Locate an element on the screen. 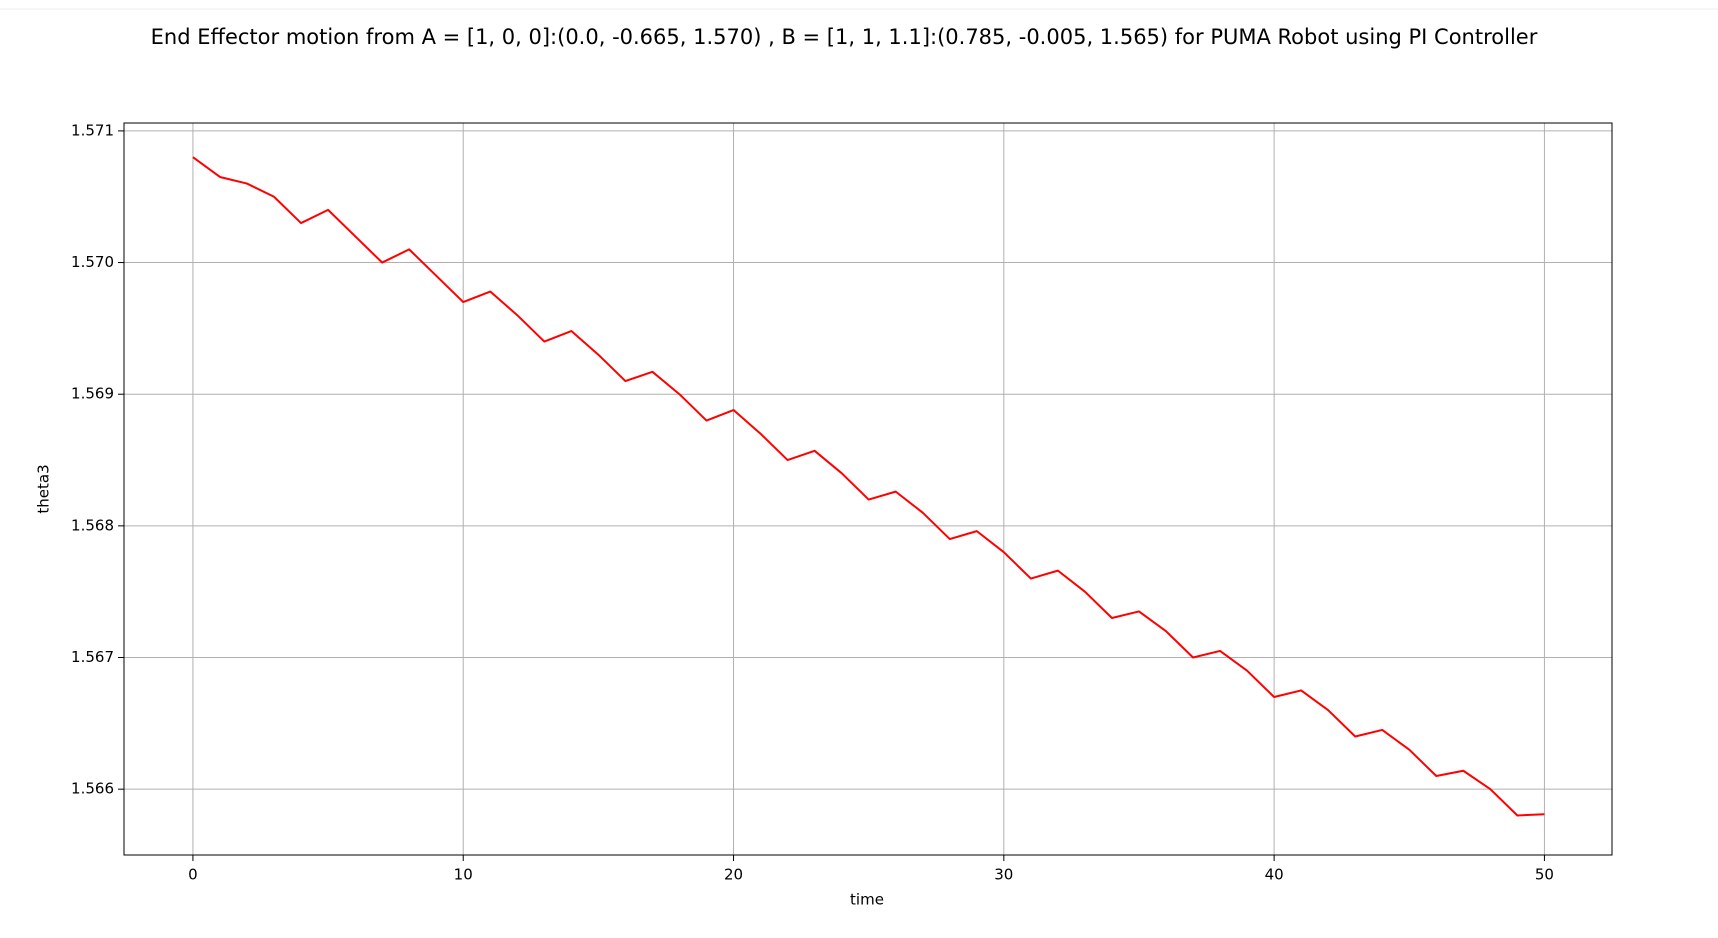 Image resolution: width=1718 pixels, height=938 pixels. x-tick-label: 50 is located at coordinates (1544, 875).